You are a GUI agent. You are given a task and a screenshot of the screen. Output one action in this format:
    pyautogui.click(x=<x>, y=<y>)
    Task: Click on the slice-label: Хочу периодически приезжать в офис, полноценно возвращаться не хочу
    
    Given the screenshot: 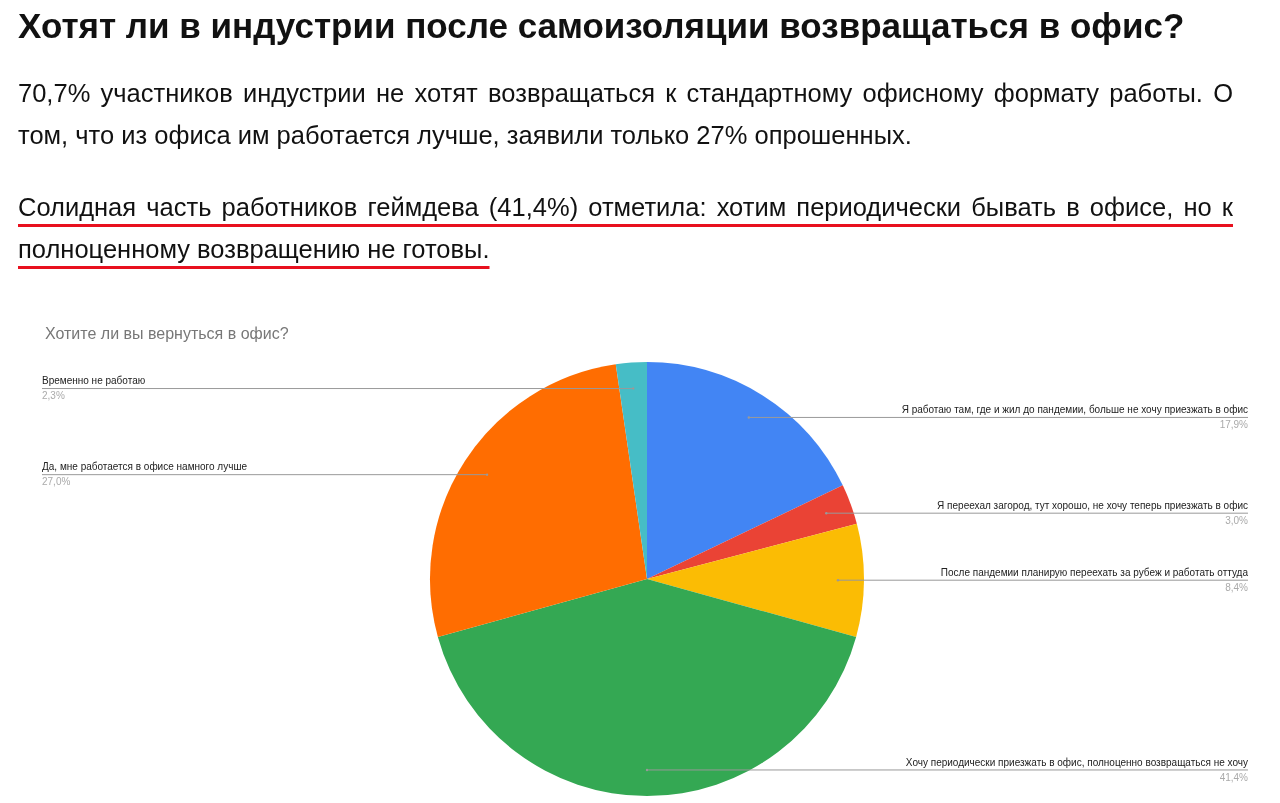 What is the action you would take?
    pyautogui.click(x=1076, y=762)
    